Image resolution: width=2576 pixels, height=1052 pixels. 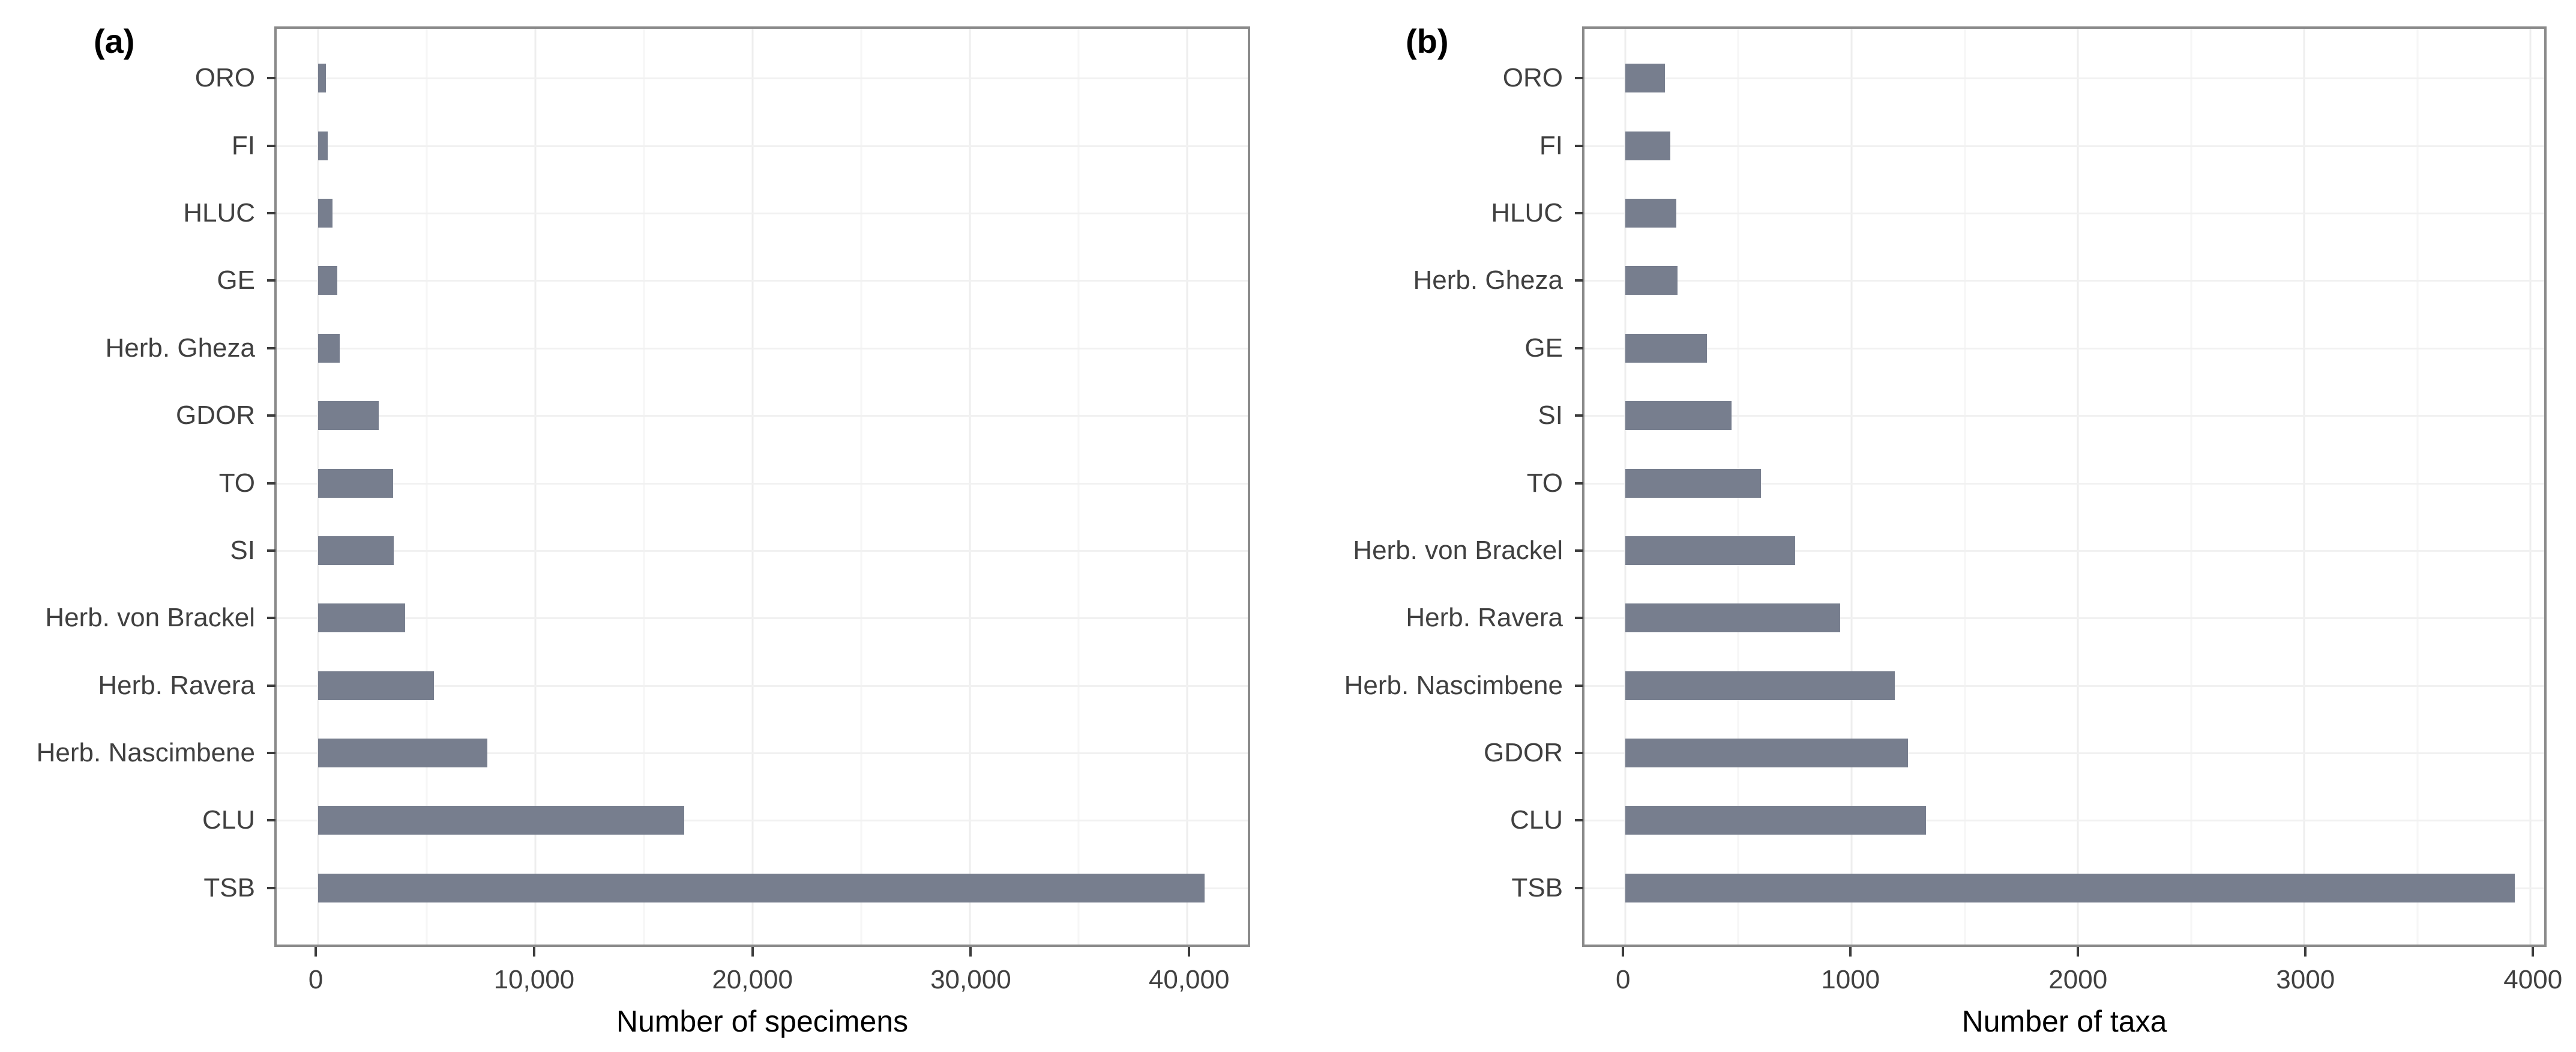 I want to click on bar-row: ORO, so click(x=2023, y=78).